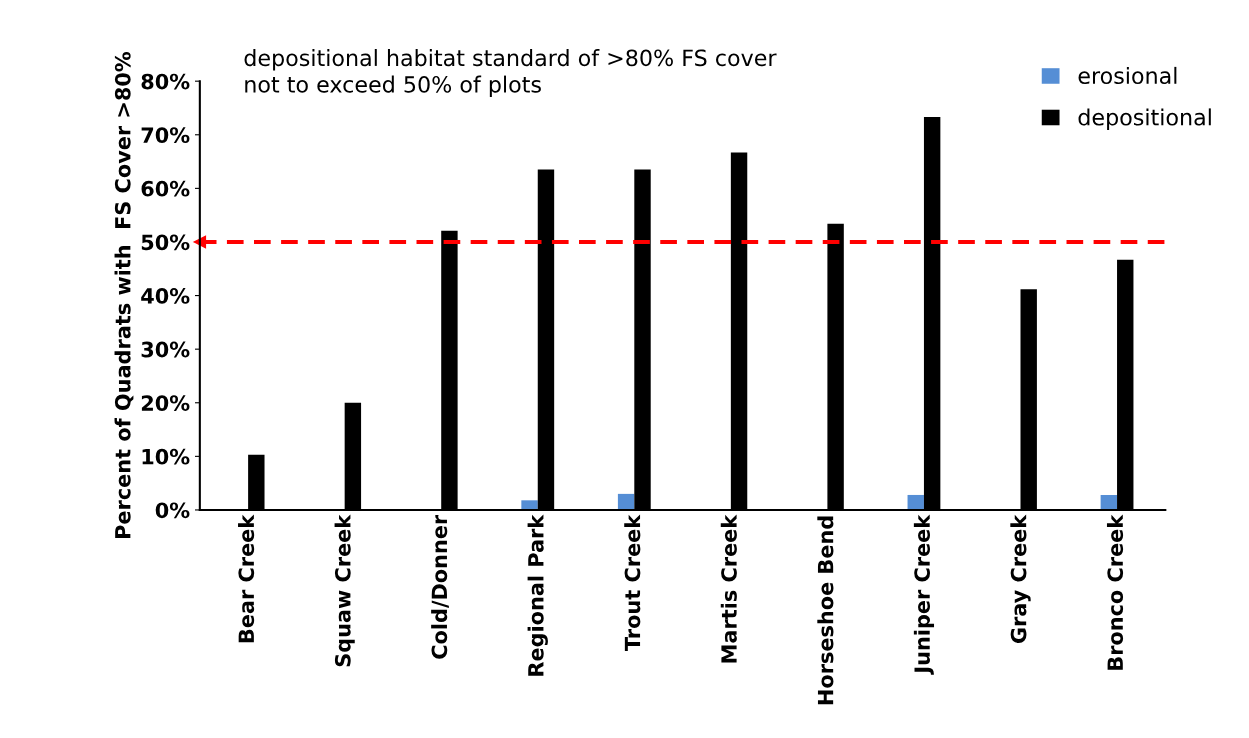  I want to click on y-tick-label: 50%, so click(165, 242).